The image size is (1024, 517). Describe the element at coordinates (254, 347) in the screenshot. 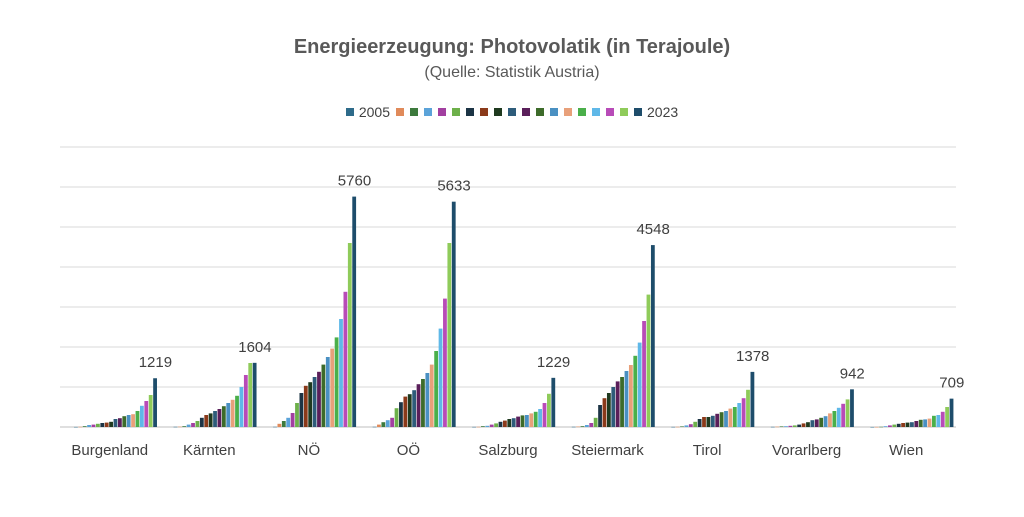

I see `data-label: 1604` at that location.